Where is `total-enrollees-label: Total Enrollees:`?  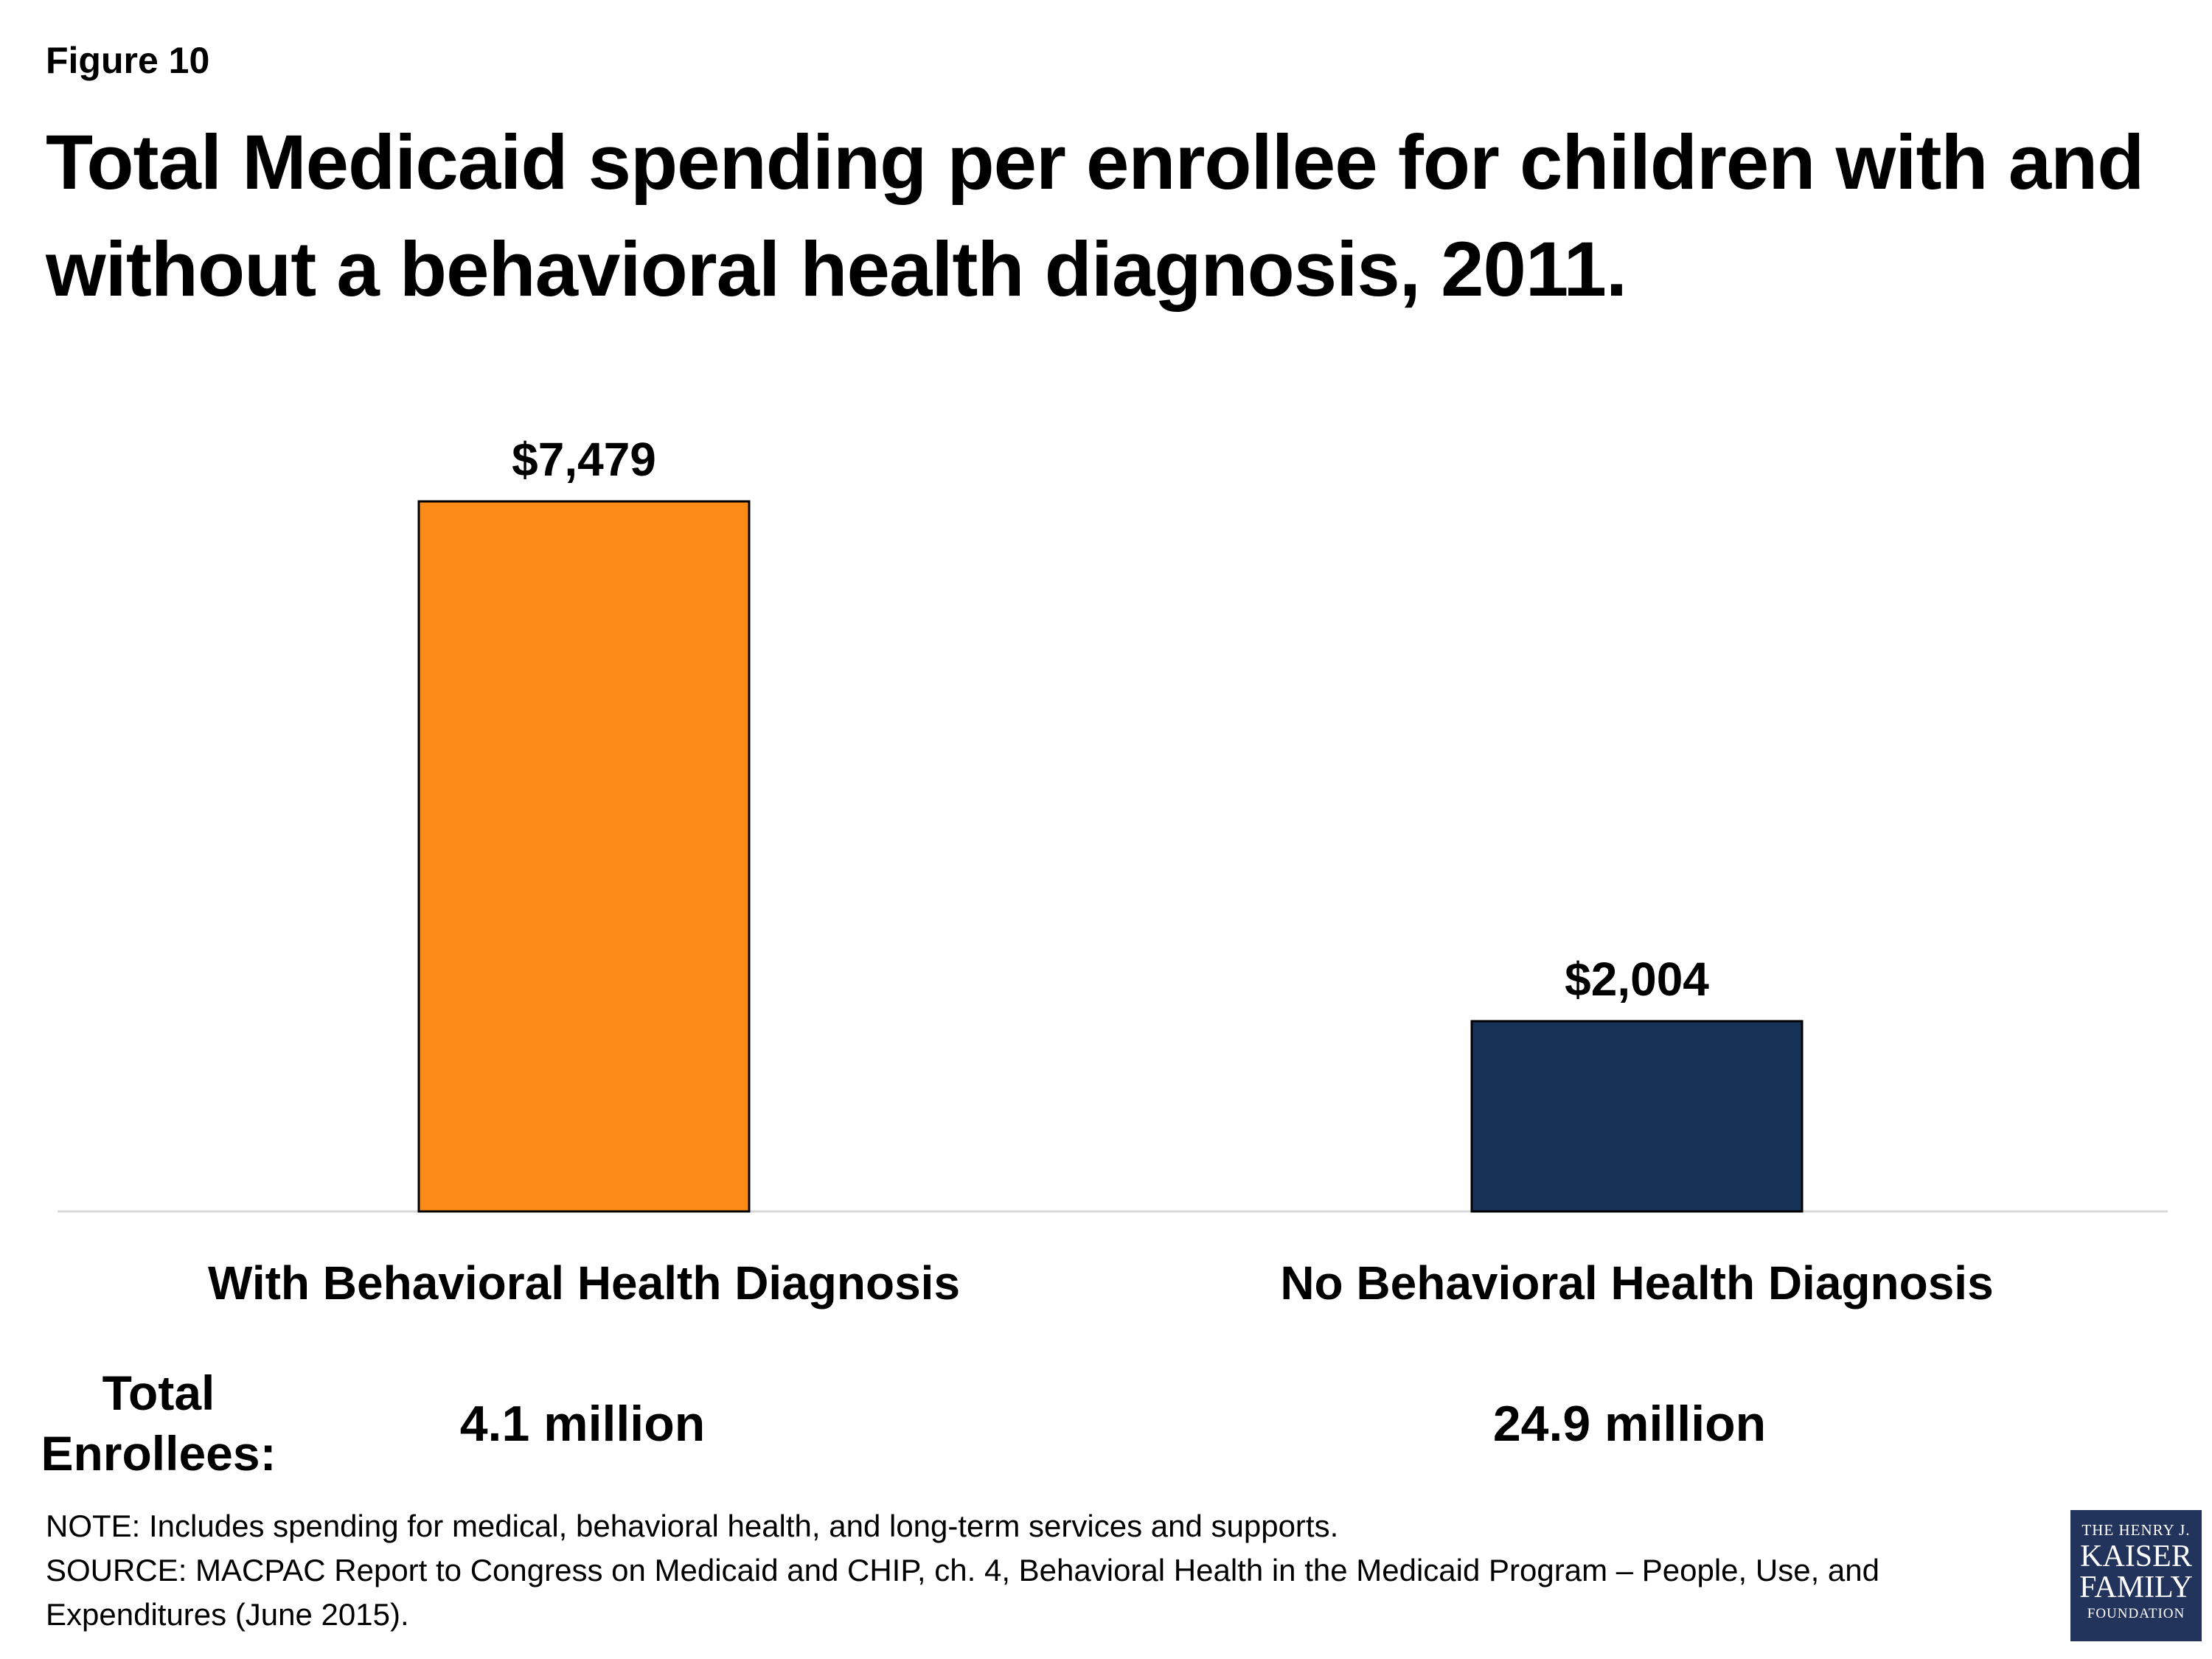
total-enrollees-label: Total Enrollees: is located at coordinates (158, 1423).